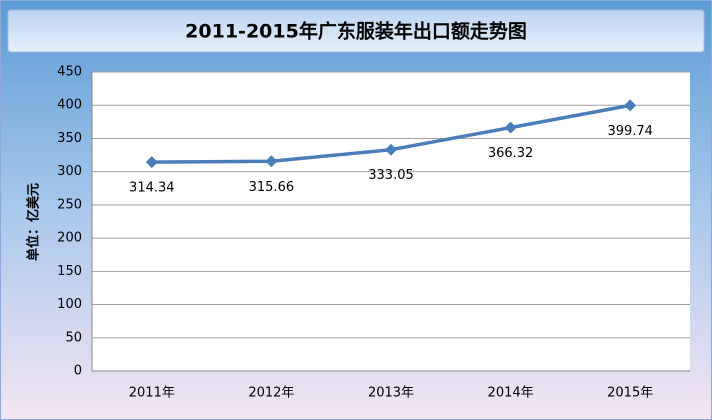 The width and height of the screenshot is (712, 420). I want to click on x-tick-label: 2013年, so click(391, 393).